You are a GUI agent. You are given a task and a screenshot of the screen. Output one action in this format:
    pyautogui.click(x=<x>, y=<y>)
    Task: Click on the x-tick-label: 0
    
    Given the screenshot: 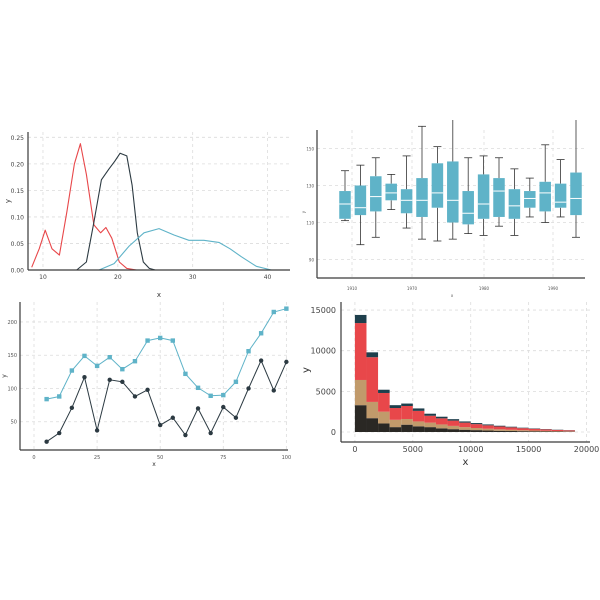 What is the action you would take?
    pyautogui.click(x=354, y=449)
    